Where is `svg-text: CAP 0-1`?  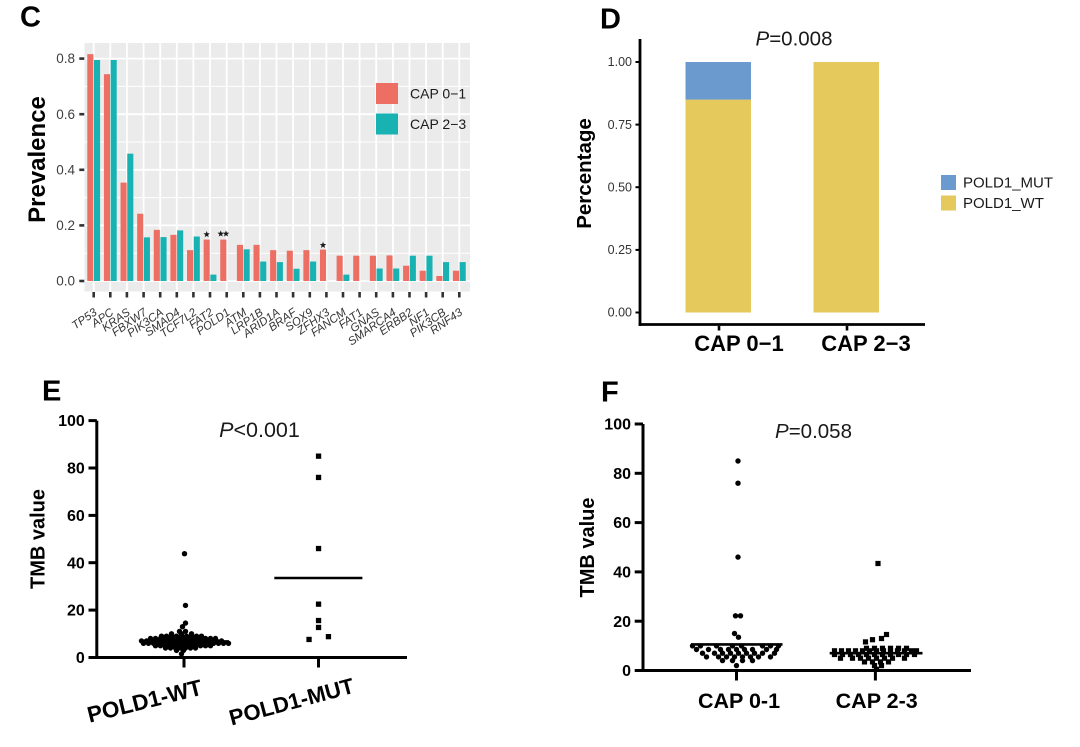 svg-text: CAP 0-1 is located at coordinates (739, 701).